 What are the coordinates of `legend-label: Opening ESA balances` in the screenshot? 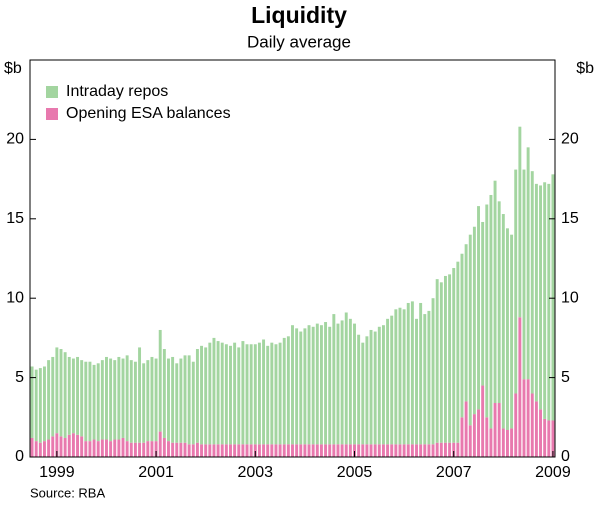 It's located at (148, 113).